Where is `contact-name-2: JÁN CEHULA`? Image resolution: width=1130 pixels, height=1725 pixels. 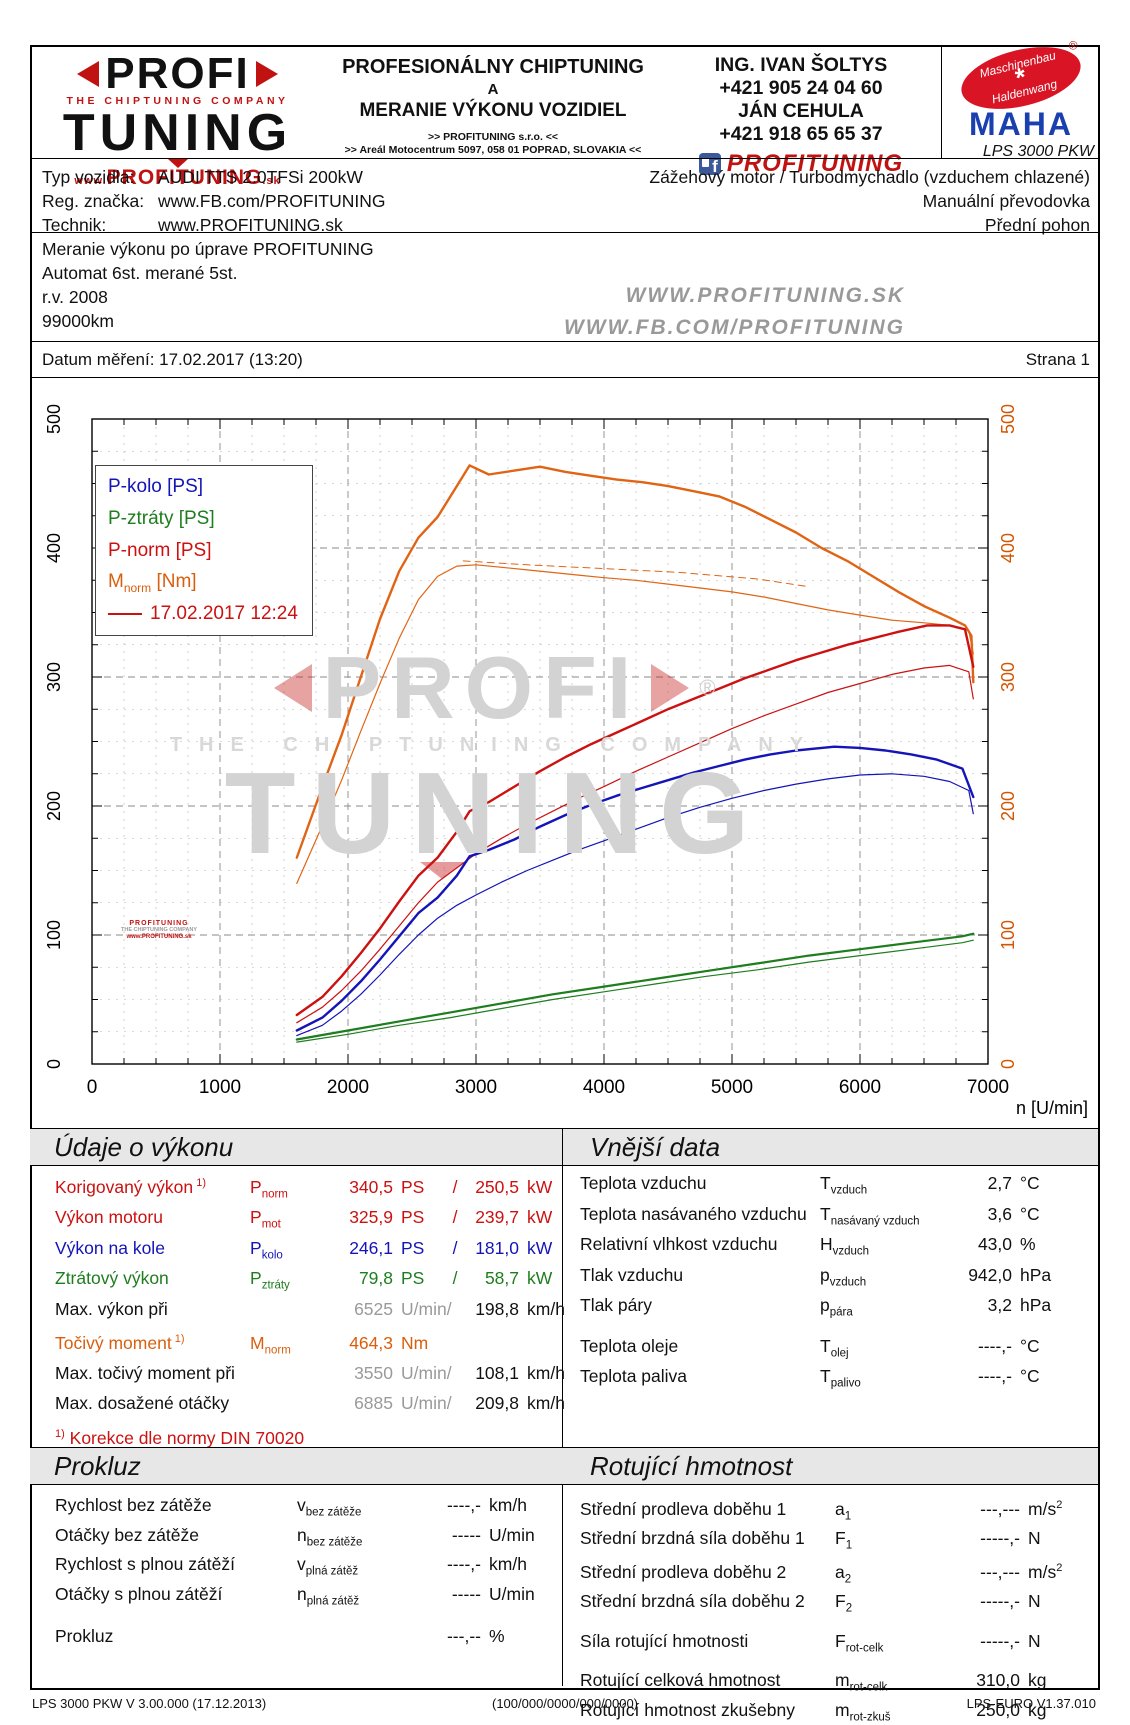
contact-name-2: JÁN CEHULA is located at coordinates (801, 111).